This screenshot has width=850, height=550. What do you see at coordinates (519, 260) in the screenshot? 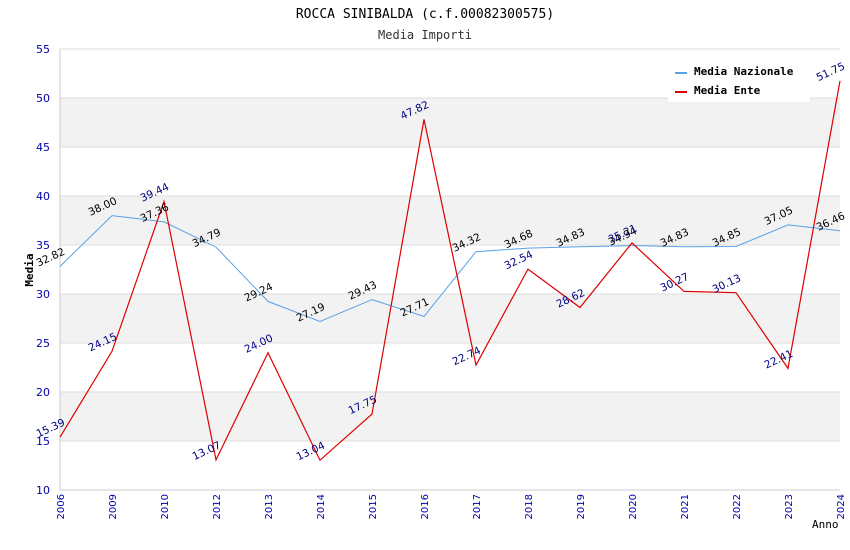
I see `data-label-ente: 32.54` at bounding box center [519, 260].